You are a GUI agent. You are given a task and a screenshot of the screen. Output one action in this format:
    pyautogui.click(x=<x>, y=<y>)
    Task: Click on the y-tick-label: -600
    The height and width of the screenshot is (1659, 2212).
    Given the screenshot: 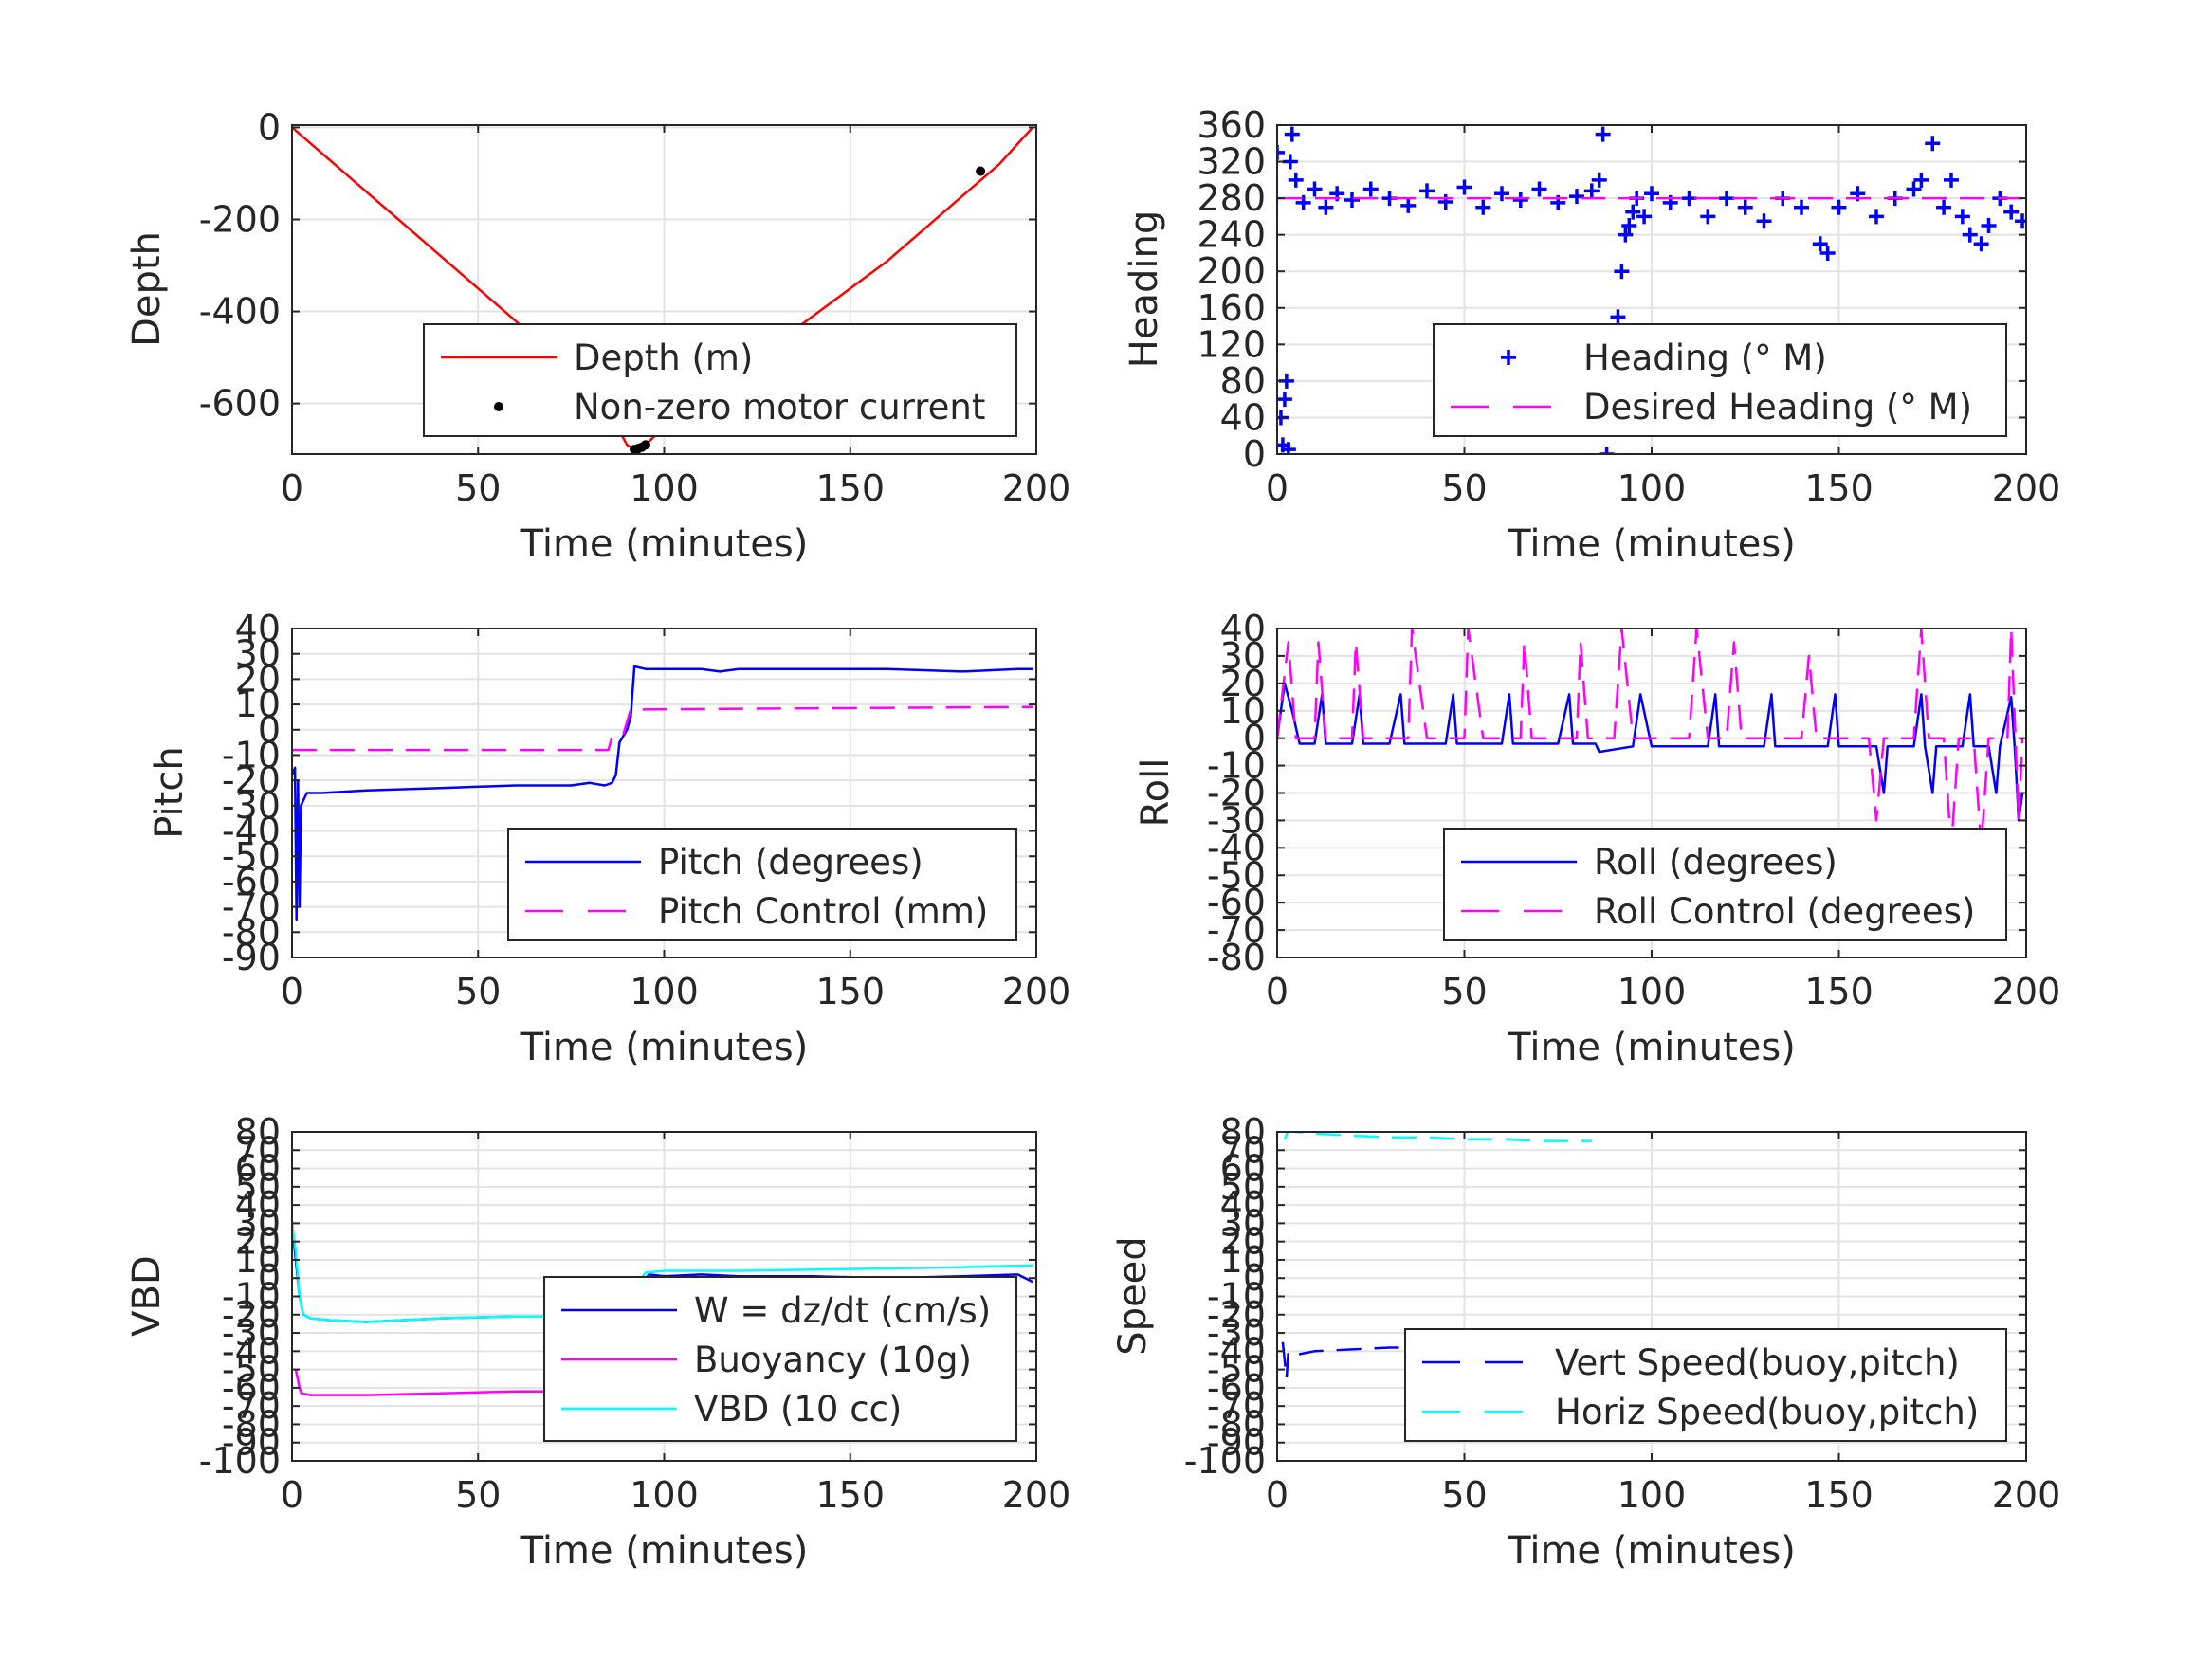 What is the action you would take?
    pyautogui.click(x=240, y=404)
    